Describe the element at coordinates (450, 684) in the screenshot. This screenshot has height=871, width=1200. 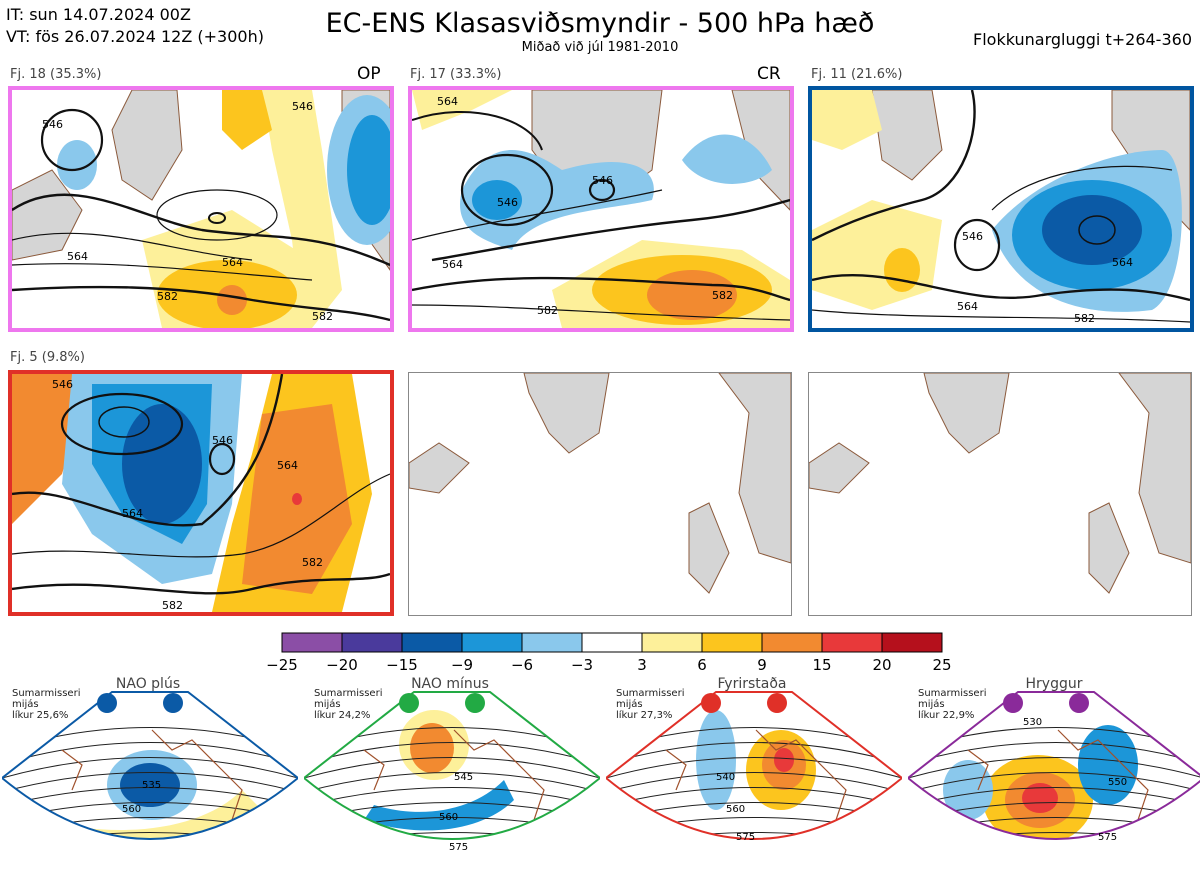
I see `regime-title: NAO mínus` at that location.